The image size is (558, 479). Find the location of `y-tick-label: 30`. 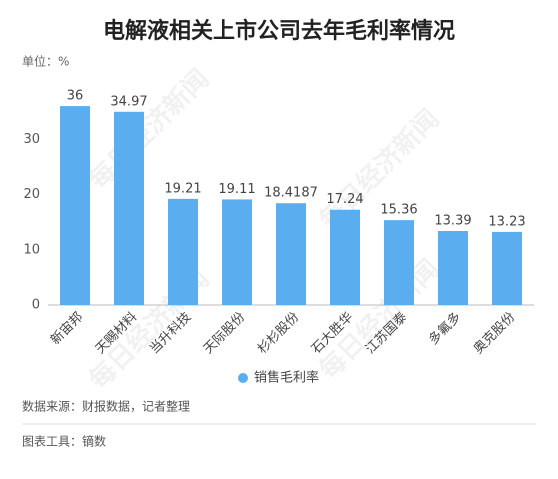

y-tick-label: 30 is located at coordinates (31, 139).